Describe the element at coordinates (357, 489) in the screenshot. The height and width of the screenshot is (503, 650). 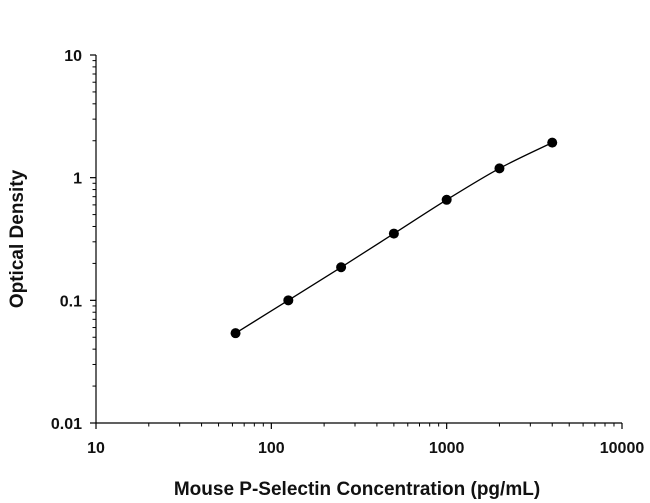
I see `x-axis-title: Mouse P-Selectin Concentration (pg/mL)` at that location.